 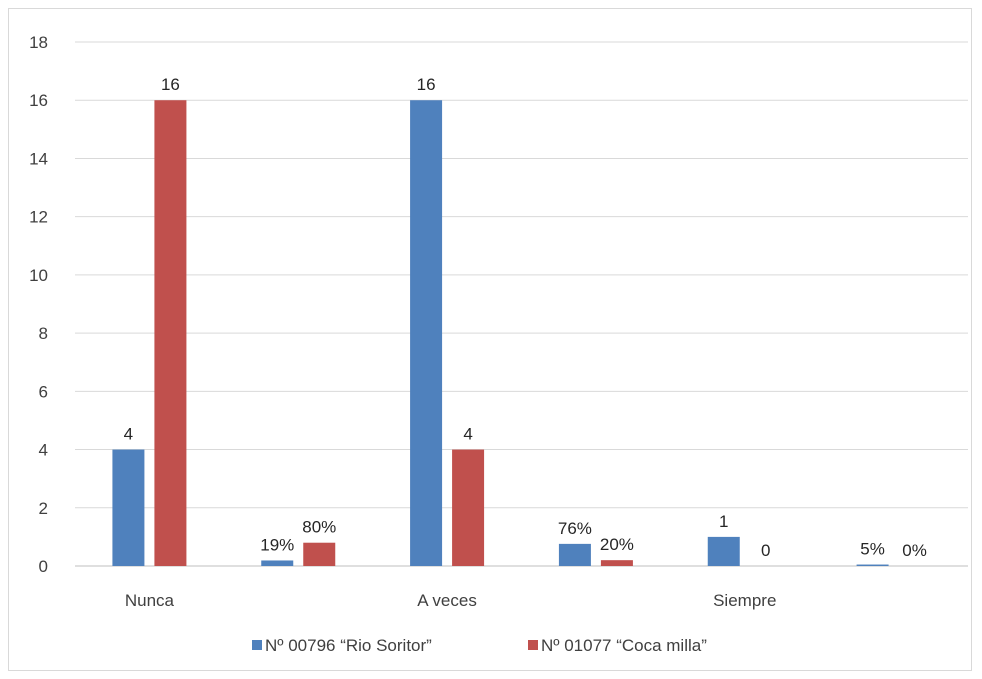 I want to click on y-tick-label: 16, so click(x=38, y=100).